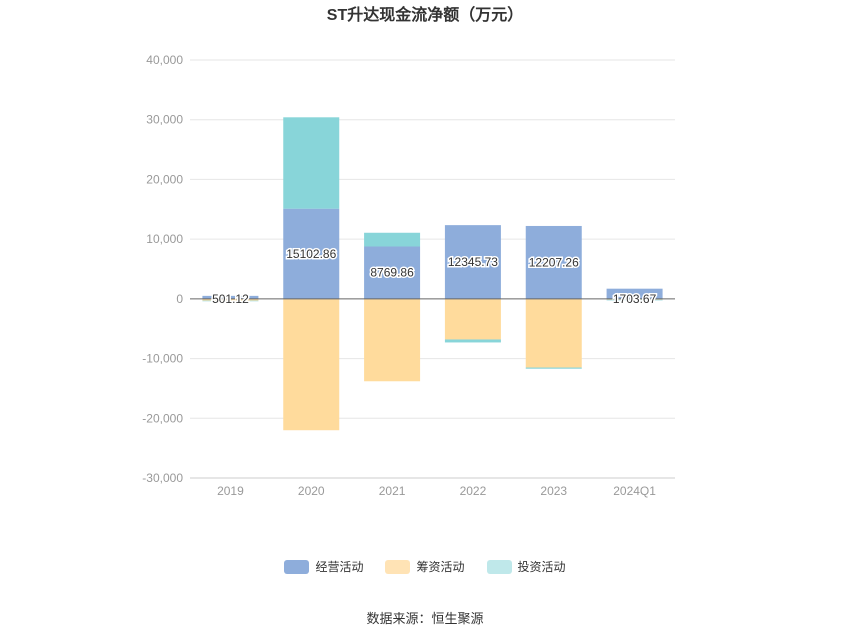  I want to click on data-label: 501.12, so click(230, 299).